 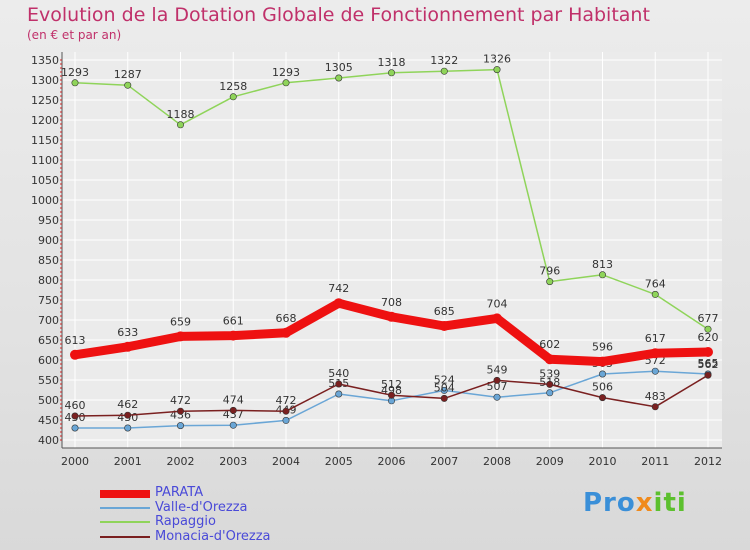 I want to click on chart-subtitle: (en € et par an), so click(x=74, y=35).